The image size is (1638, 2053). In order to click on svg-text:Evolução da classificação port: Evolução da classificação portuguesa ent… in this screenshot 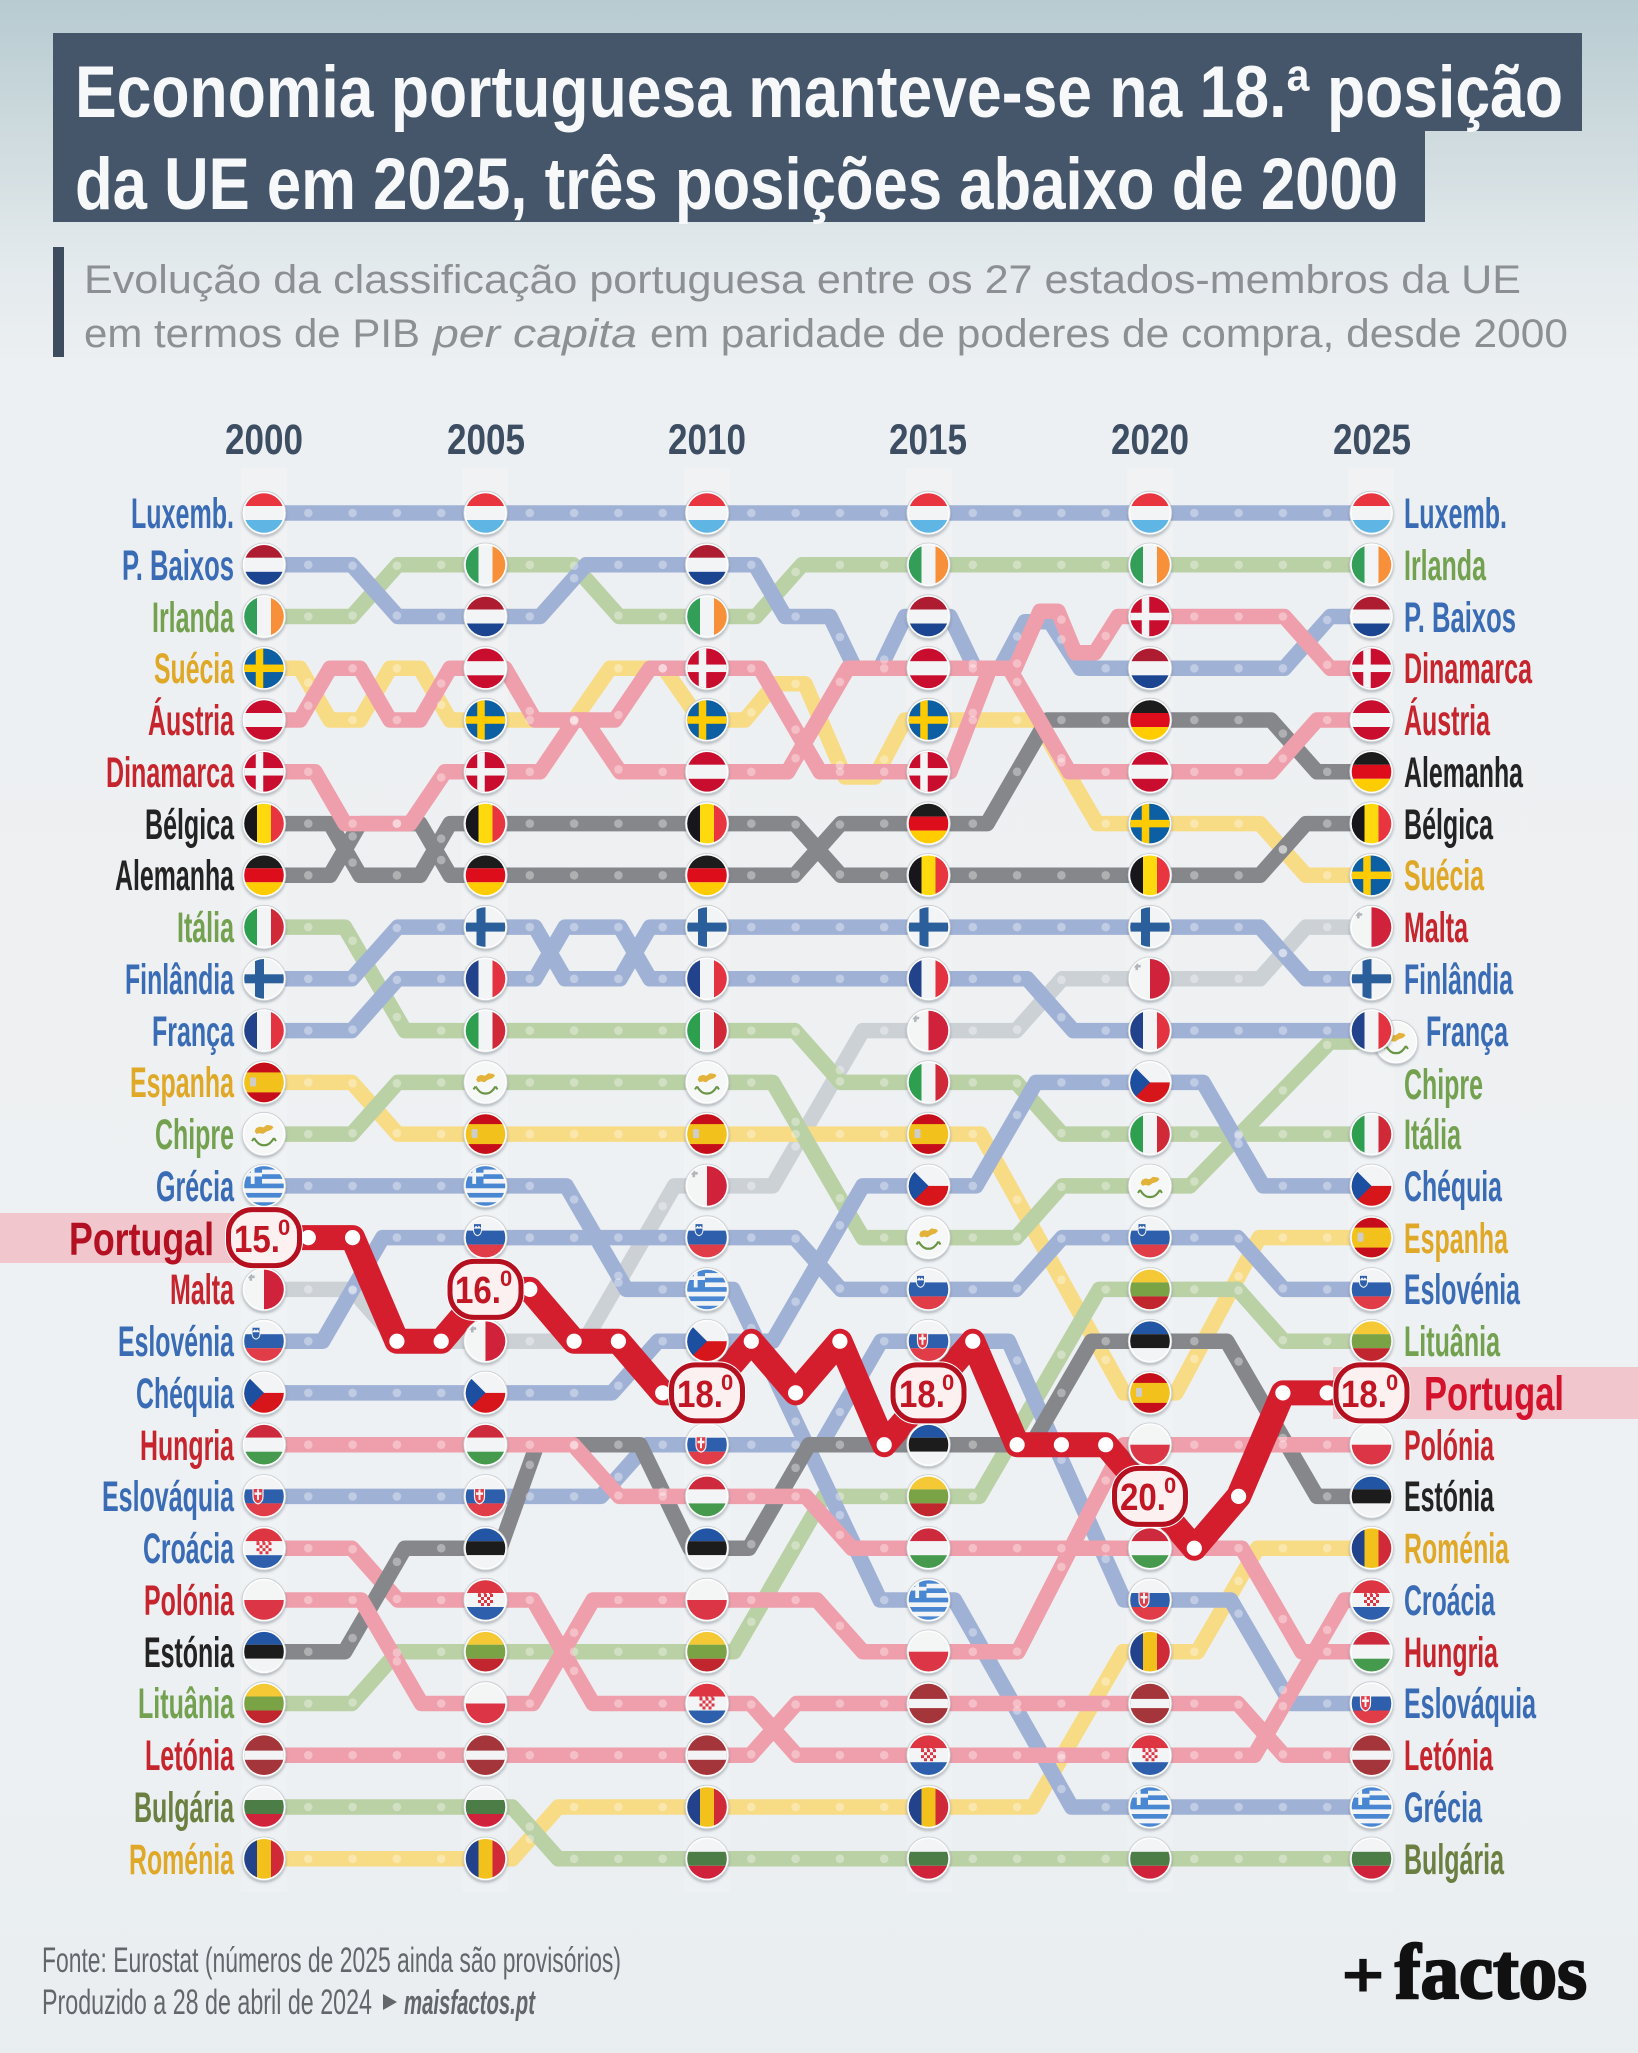, I will do `click(802, 280)`.